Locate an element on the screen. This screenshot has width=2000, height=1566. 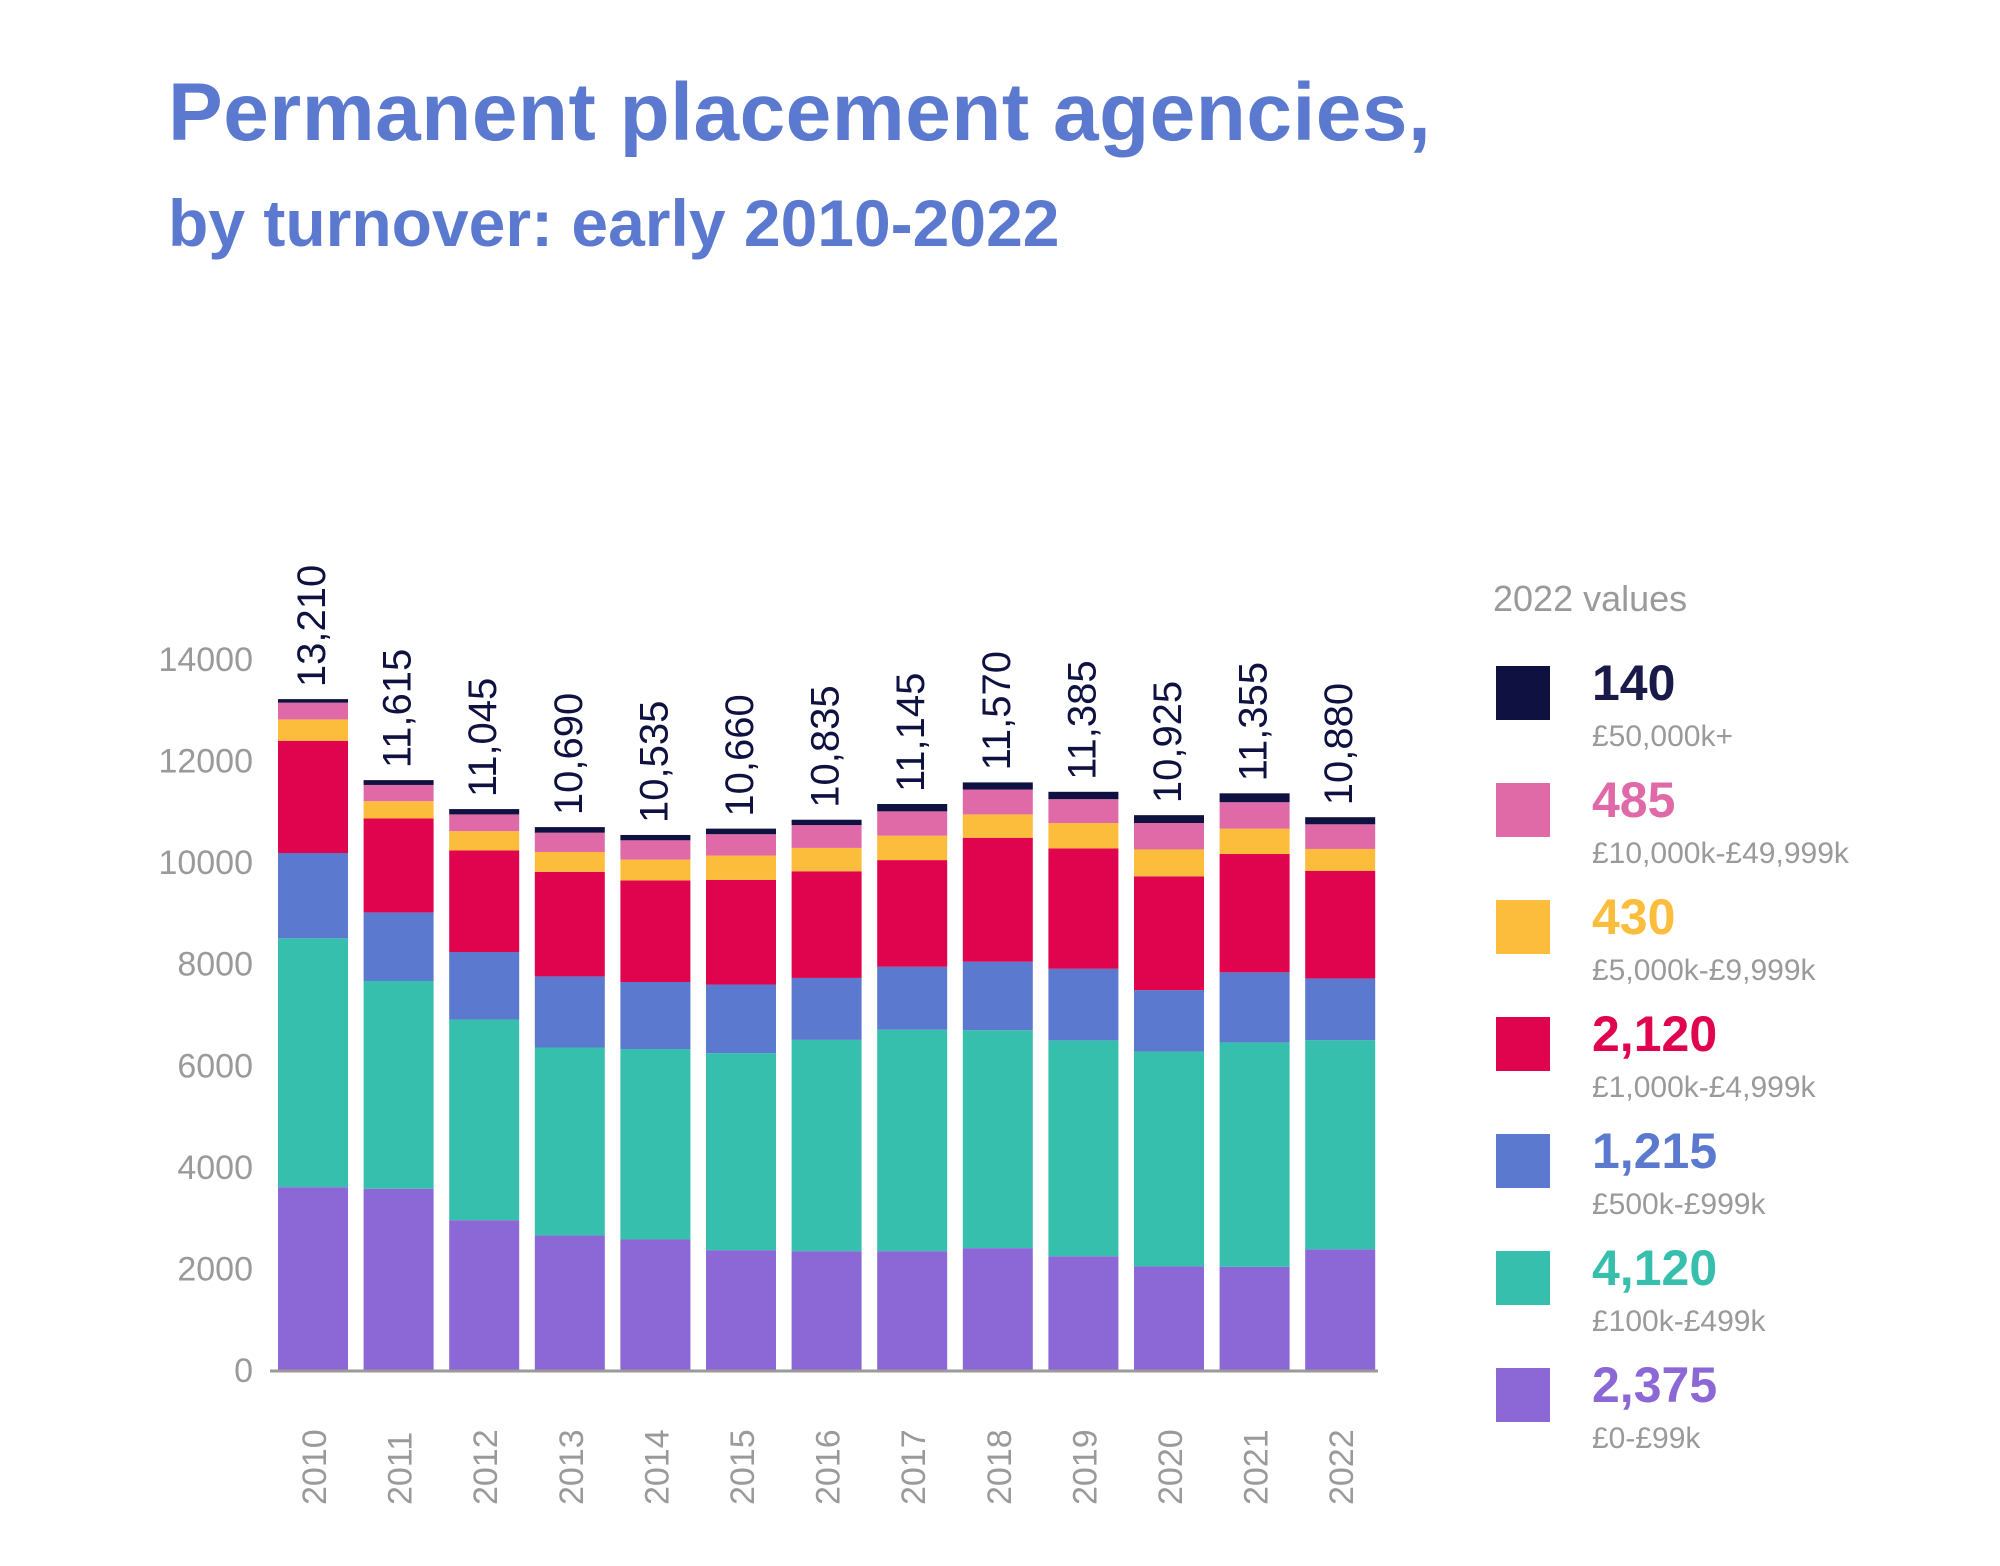
legend-item: 430 £5,000k-£9,999k is located at coordinates (1736, 954).